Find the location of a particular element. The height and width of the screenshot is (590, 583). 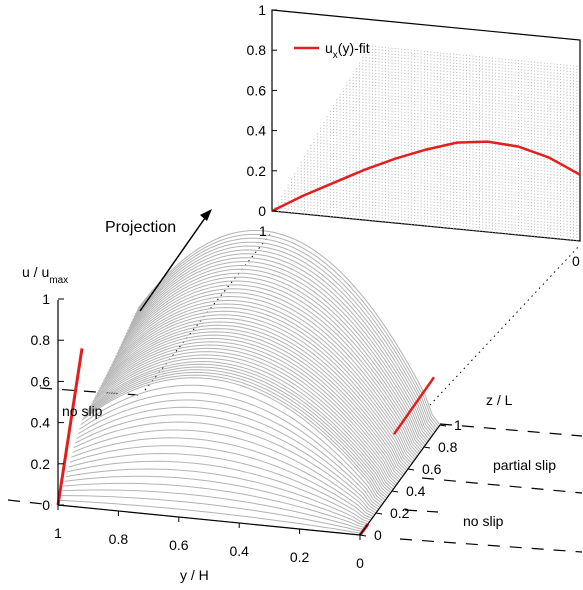

projection-line-right is located at coordinates (505, 325).